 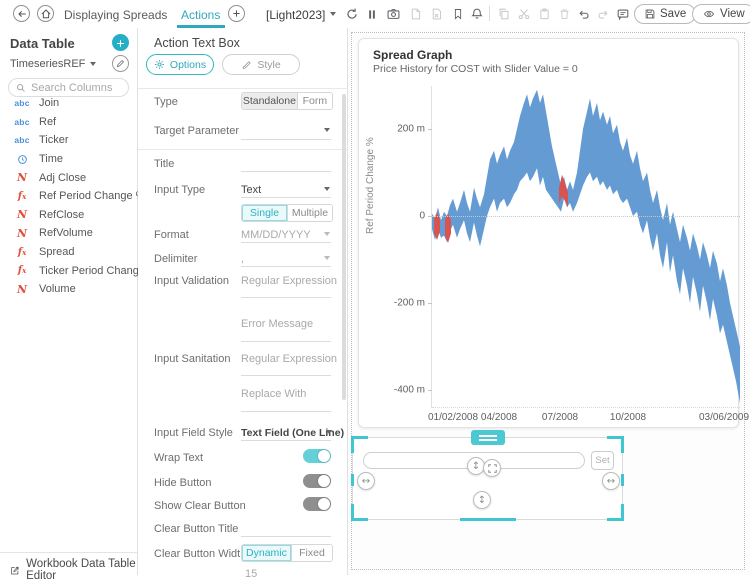 I want to click on tab-style: Style, so click(x=261, y=64).